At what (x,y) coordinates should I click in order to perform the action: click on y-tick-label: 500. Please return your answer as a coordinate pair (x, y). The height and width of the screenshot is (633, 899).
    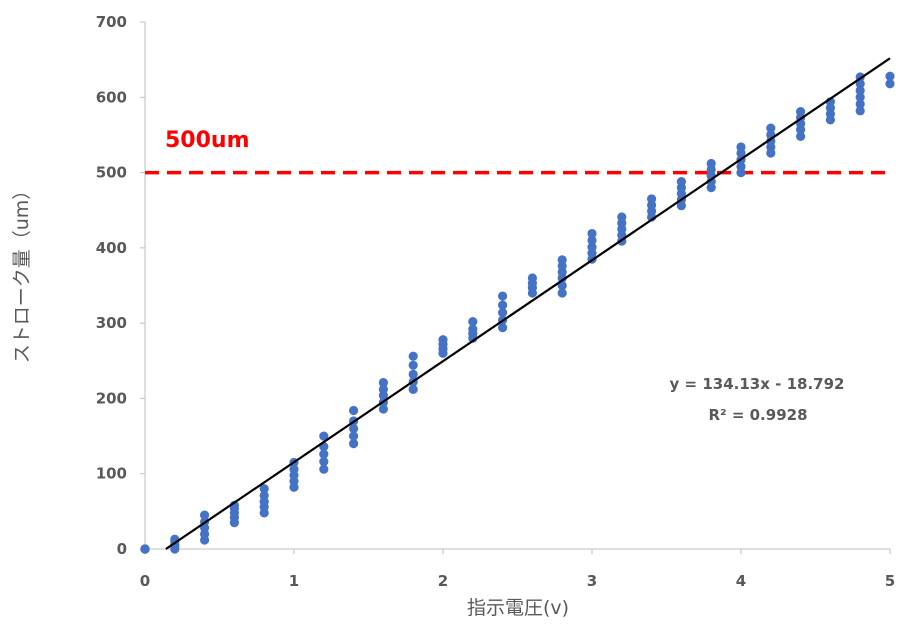
    Looking at the image, I should click on (111, 173).